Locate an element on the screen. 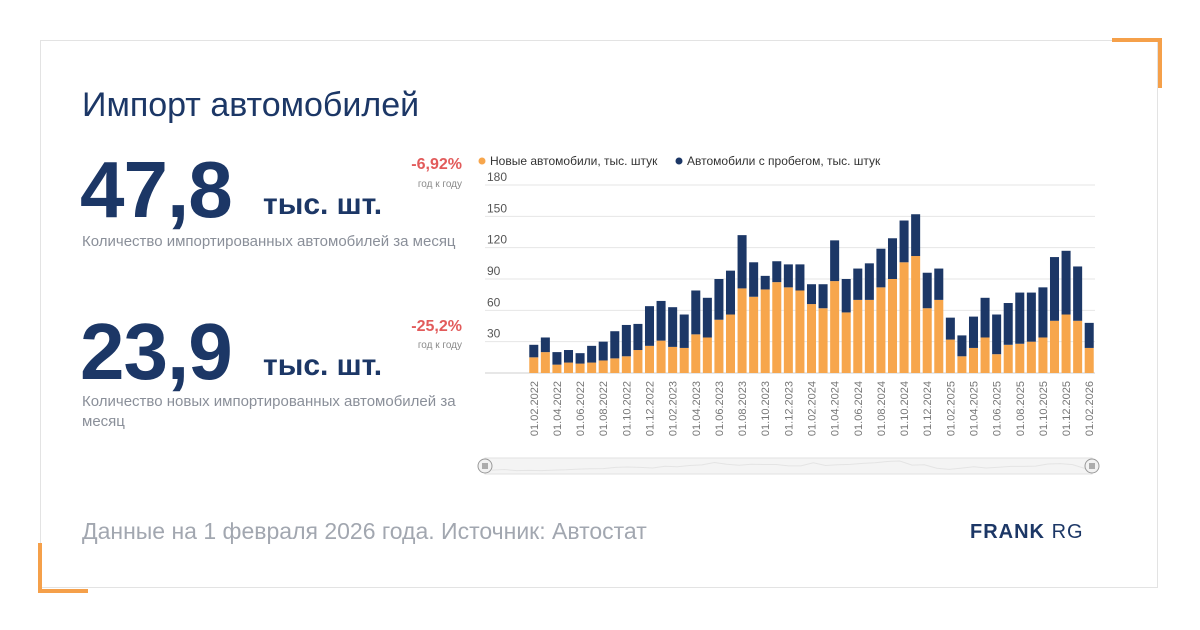 The height and width of the screenshot is (630, 1200). legend-label-used: Автомобили с пробегом, тыс. штук is located at coordinates (784, 161).